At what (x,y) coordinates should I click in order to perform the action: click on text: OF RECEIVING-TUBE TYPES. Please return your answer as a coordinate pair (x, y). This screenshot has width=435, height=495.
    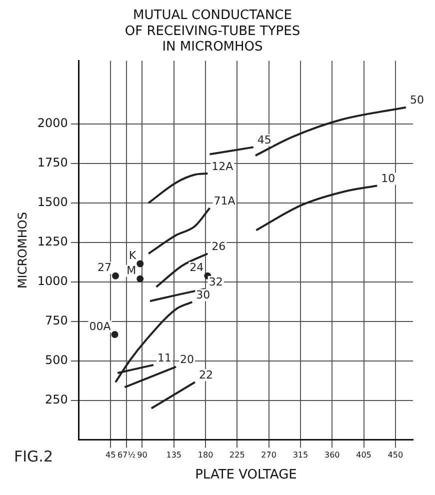
    Looking at the image, I should click on (212, 31).